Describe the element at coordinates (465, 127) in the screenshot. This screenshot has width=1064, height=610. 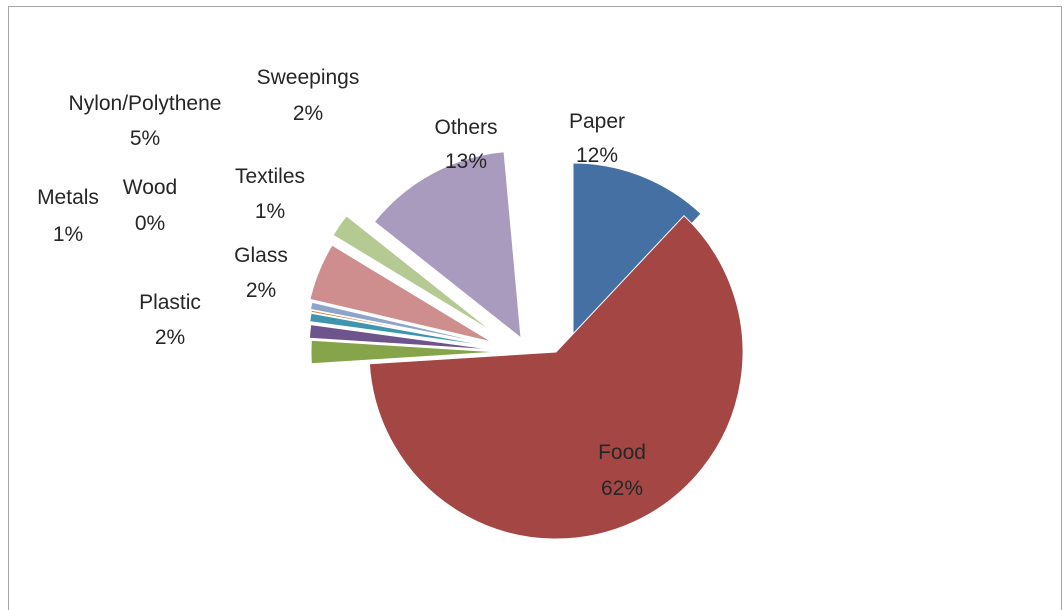
I see `slice-label-name: Others` at that location.